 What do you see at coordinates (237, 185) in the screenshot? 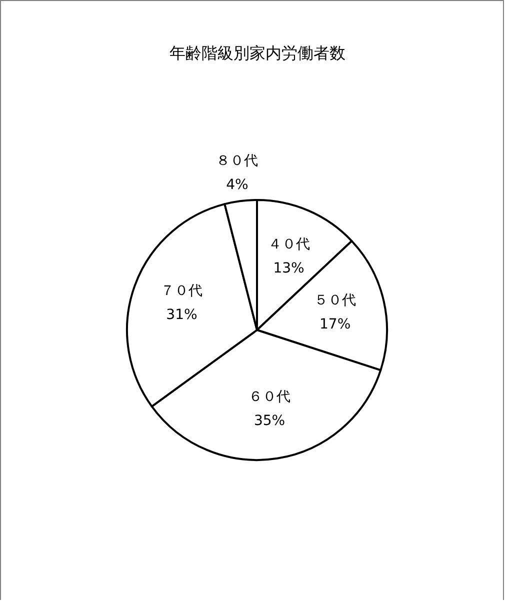
I see `data-label: 4%` at bounding box center [237, 185].